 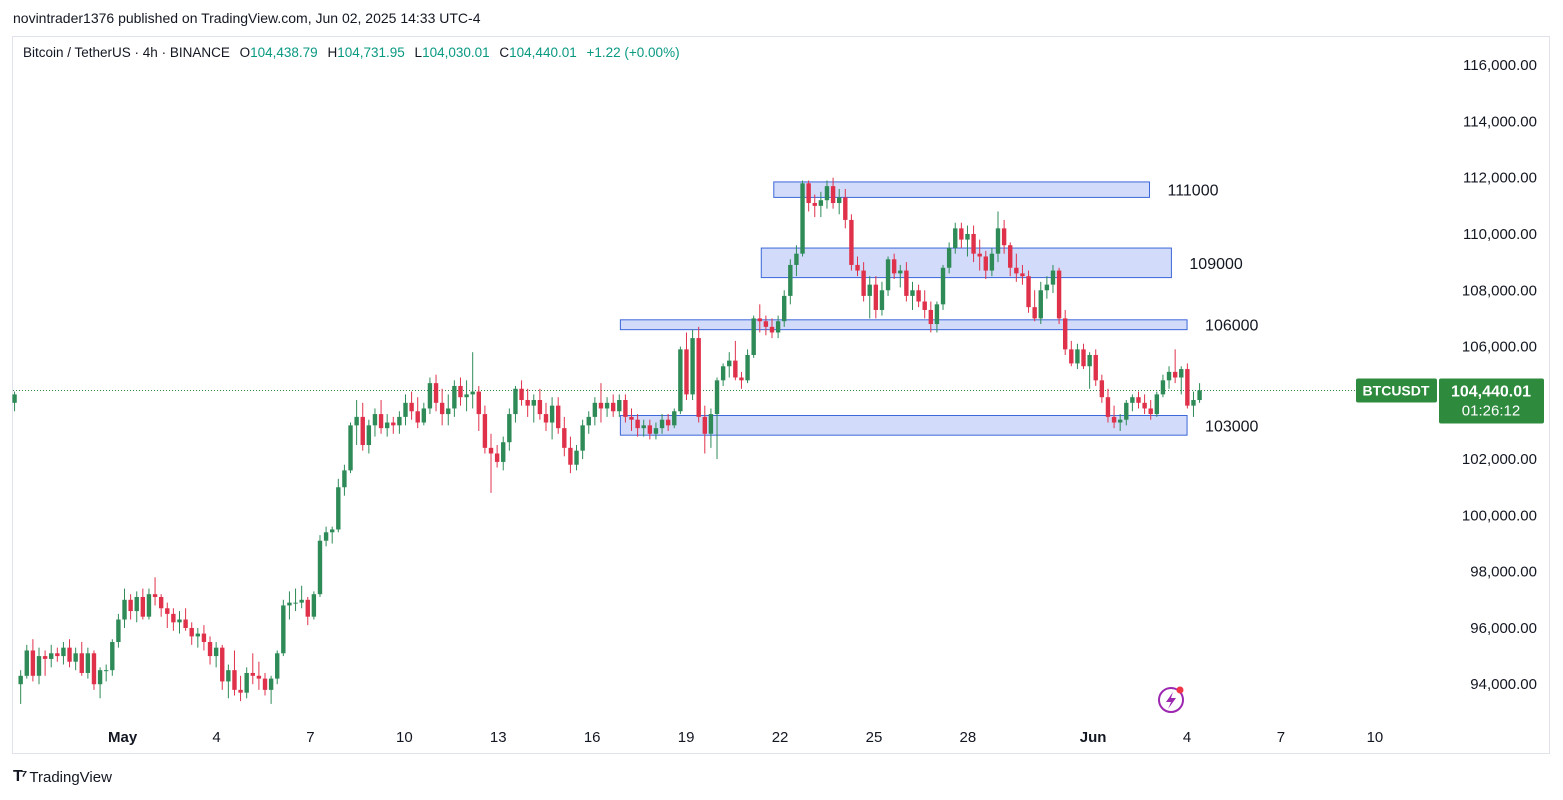 I want to click on symbol-title: Bitcoin / TetherUS · 4h · BINANCE, so click(x=126, y=52).